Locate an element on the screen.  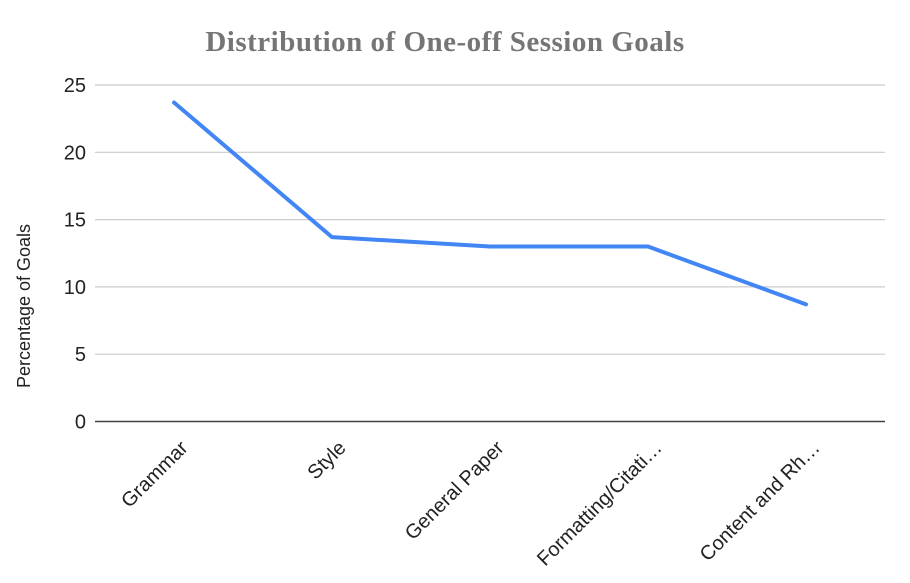
x-category-label: Grammar is located at coordinates (155, 475).